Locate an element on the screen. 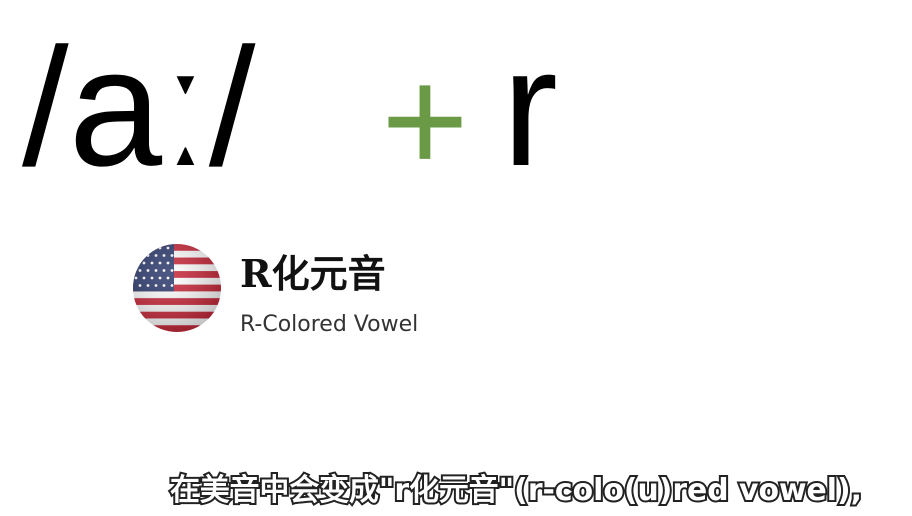  subtitle-caption: 在美音中会变成"r化元音"(r-colo(u)red vowel), is located at coordinates (516, 490).